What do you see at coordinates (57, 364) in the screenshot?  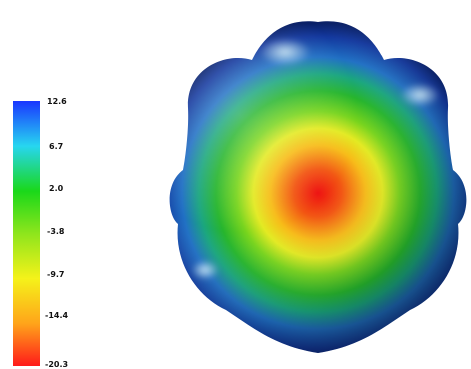 I see `scale-label-min: -20.3` at bounding box center [57, 364].